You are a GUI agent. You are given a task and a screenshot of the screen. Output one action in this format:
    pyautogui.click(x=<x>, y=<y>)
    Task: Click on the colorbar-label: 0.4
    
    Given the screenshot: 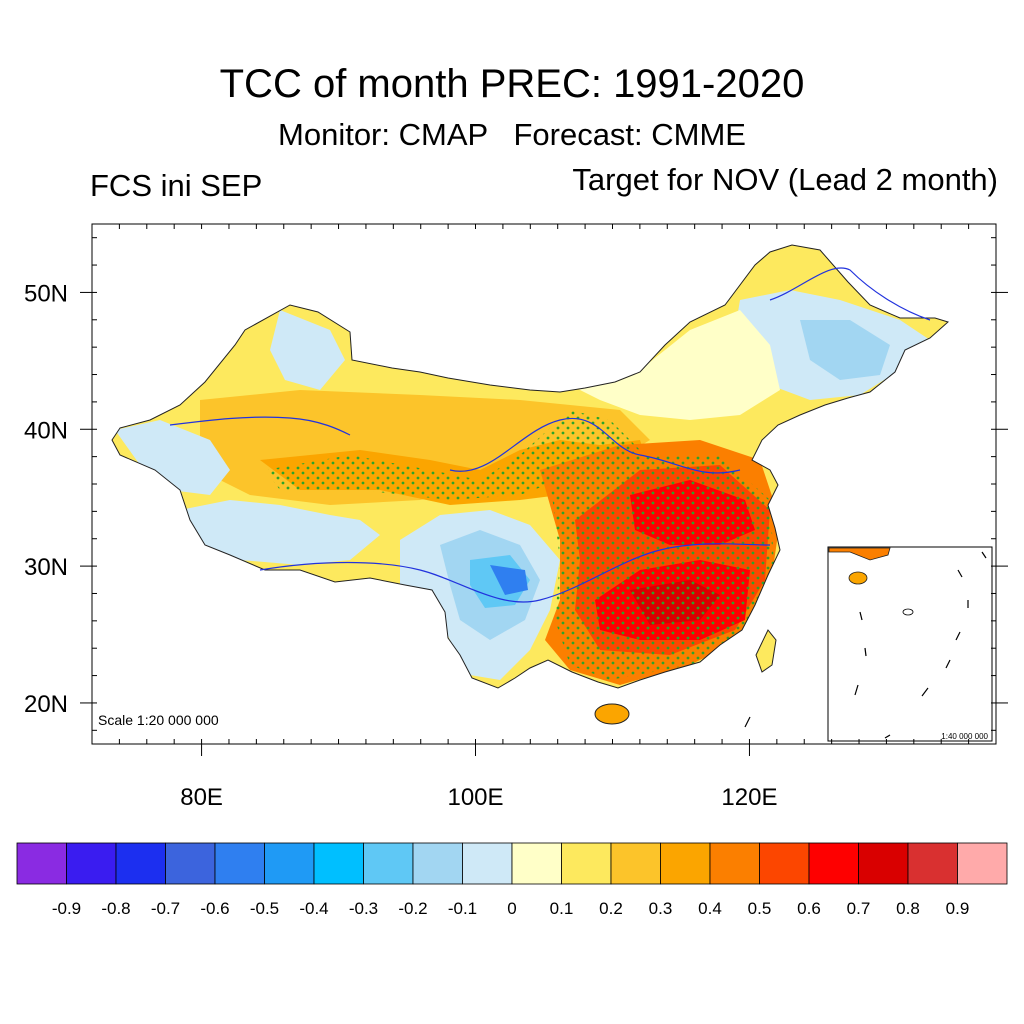 What is the action you would take?
    pyautogui.click(x=710, y=908)
    